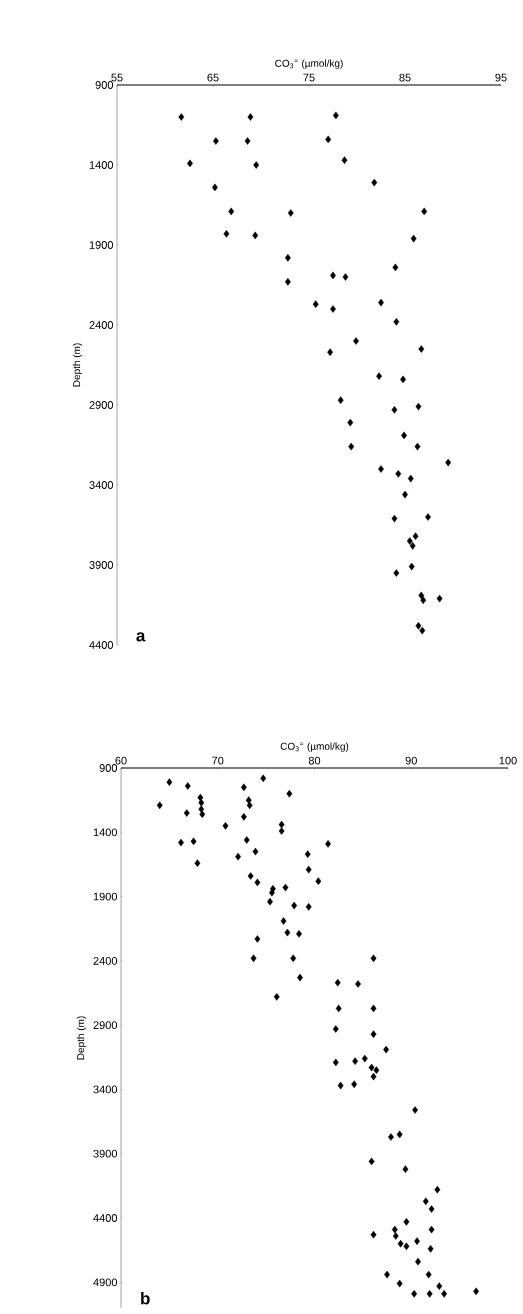 The height and width of the screenshot is (1314, 523). What do you see at coordinates (141, 637) in the screenshot?
I see `annotation: a` at bounding box center [141, 637].